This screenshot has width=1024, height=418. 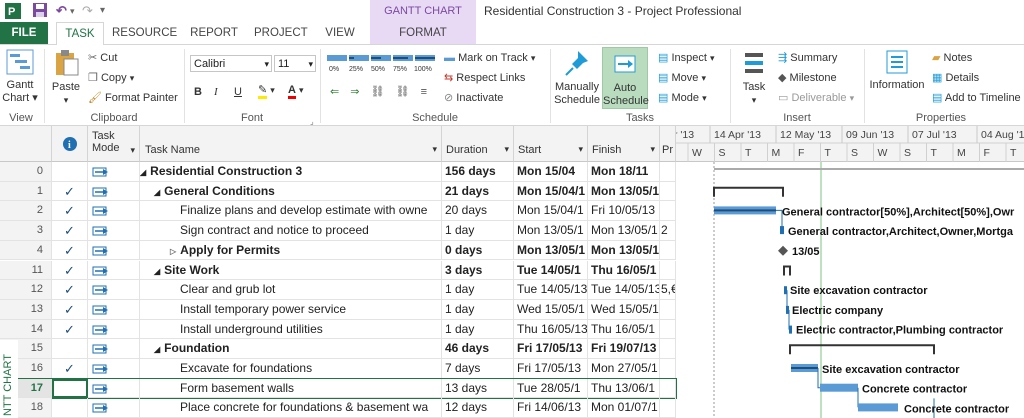 What do you see at coordinates (26, 290) in the screenshot?
I see `row-number: 12` at bounding box center [26, 290].